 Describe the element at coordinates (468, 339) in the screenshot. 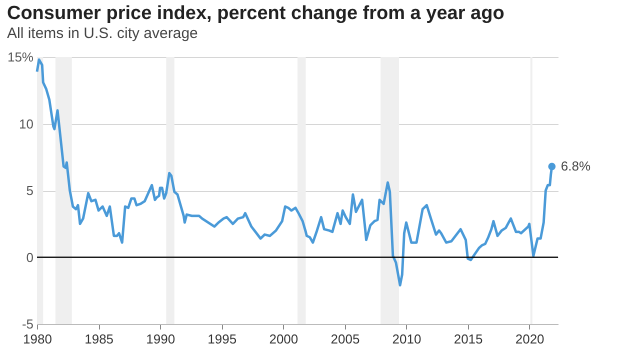

I see `x-tick-label: 2015` at that location.